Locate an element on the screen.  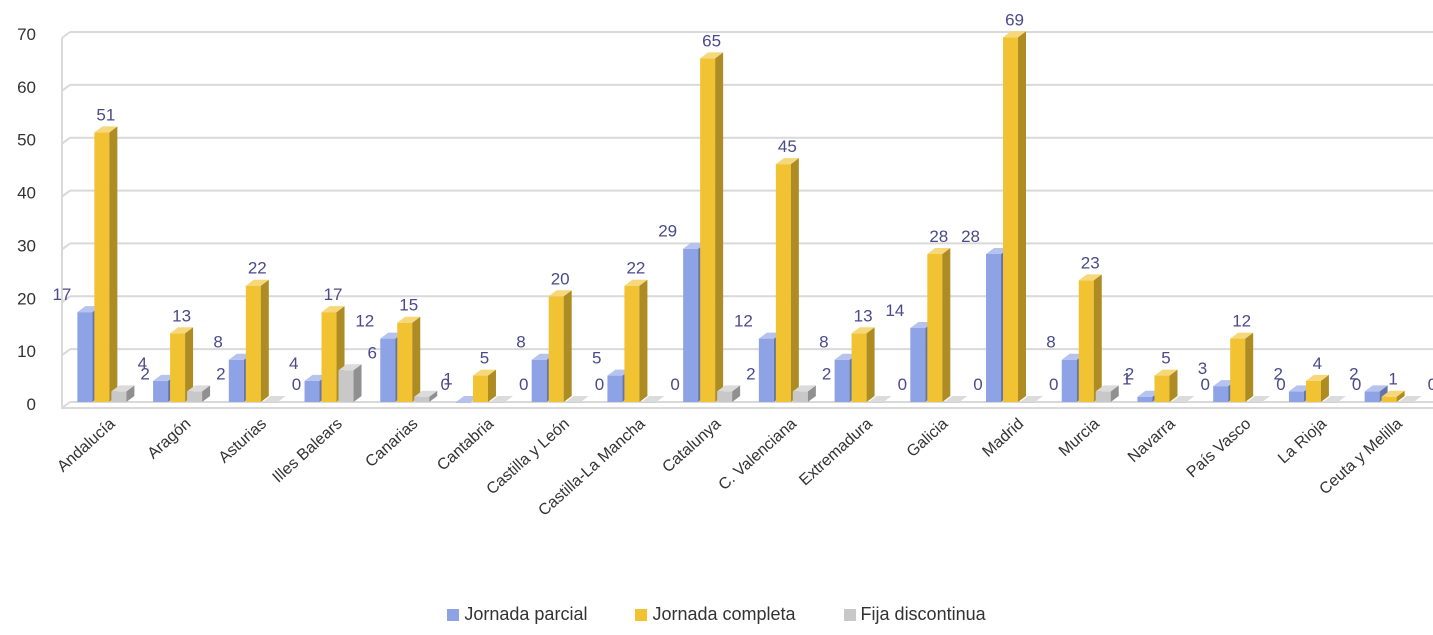
x-tick-label: Aragón is located at coordinates (170, 438).